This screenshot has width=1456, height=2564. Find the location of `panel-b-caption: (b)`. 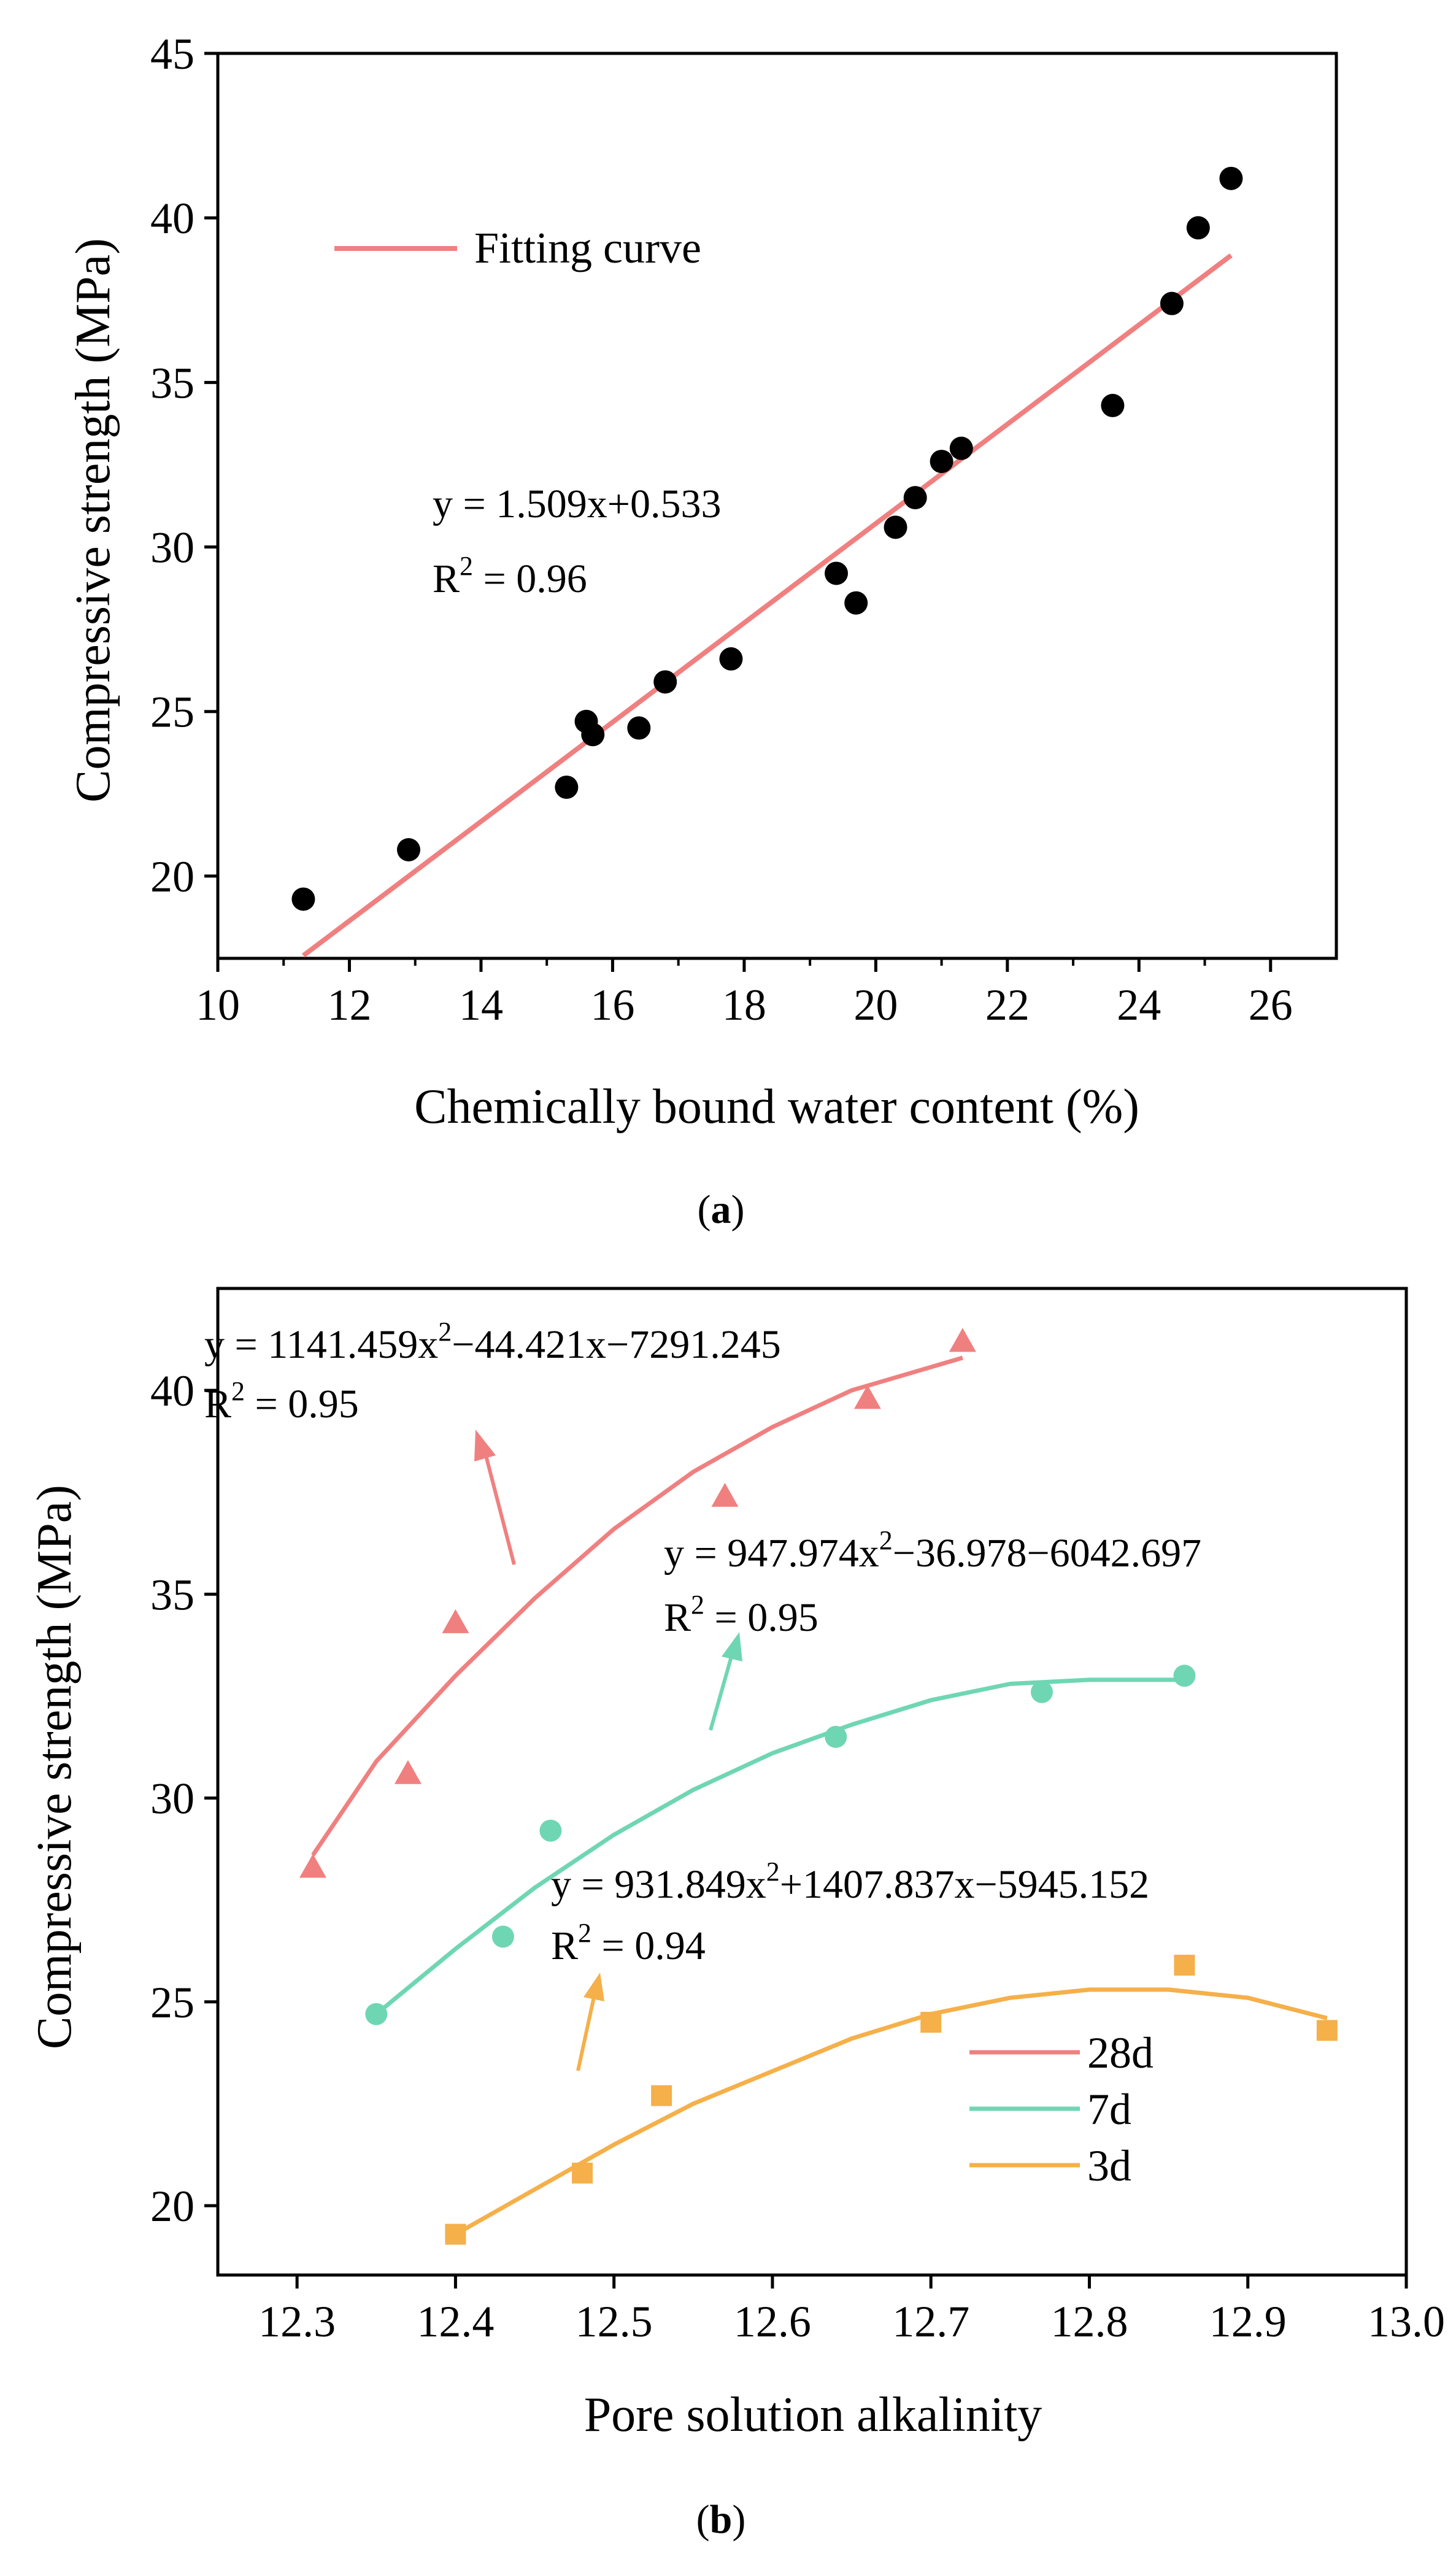

panel-b-caption: (b) is located at coordinates (721, 2520).